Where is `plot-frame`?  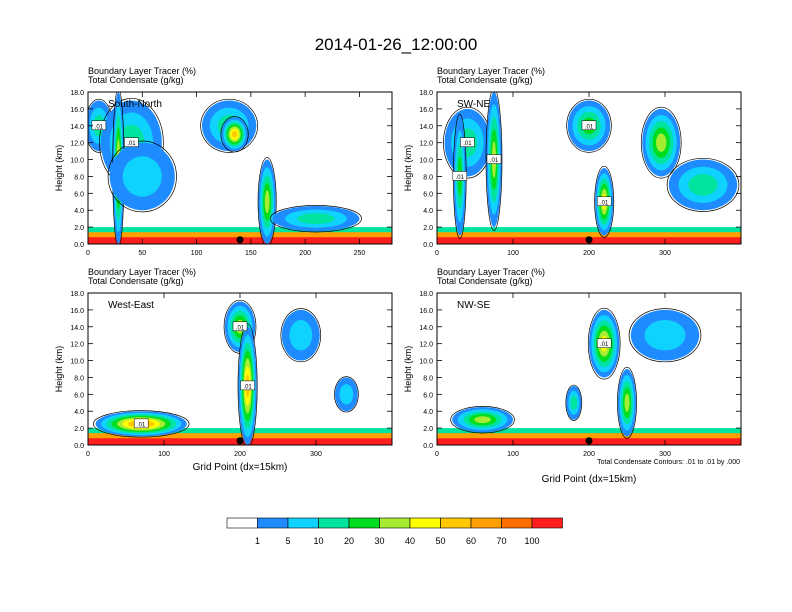
plot-frame is located at coordinates (240, 168).